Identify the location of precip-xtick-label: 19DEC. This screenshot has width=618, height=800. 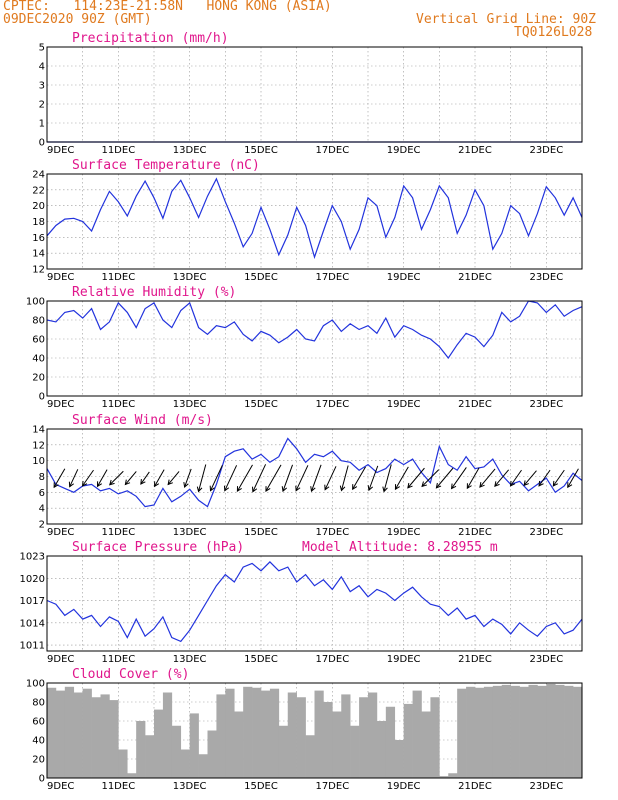
(404, 150).